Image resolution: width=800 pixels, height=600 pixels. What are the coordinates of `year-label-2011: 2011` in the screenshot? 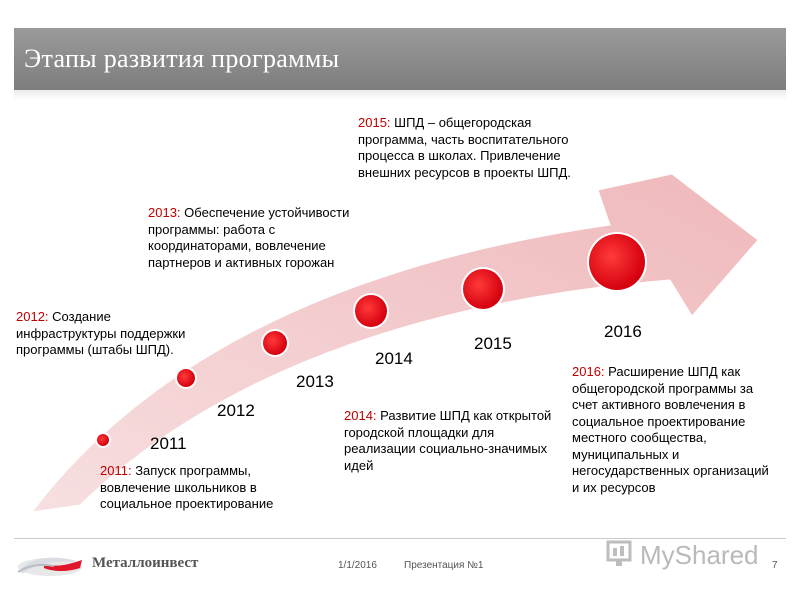 It's located at (168, 443).